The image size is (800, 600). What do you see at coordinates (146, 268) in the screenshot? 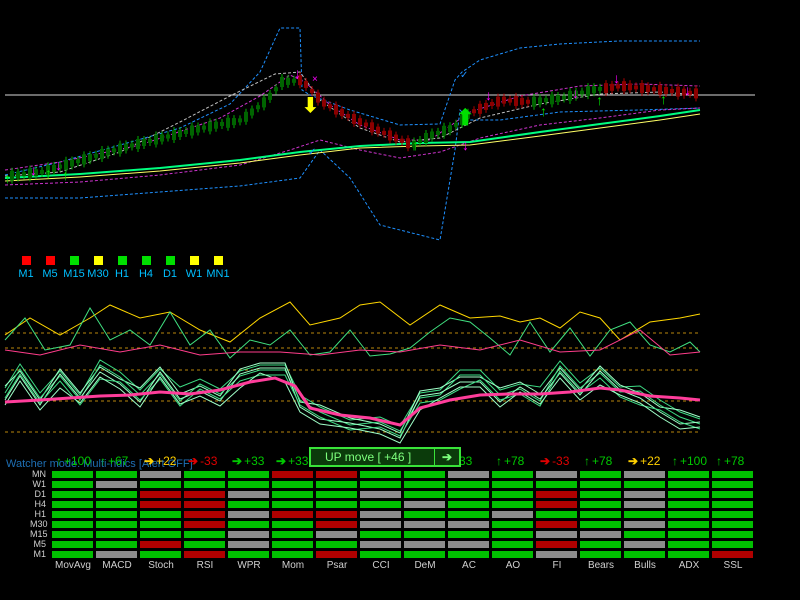
I see `timeframe-item: H4` at bounding box center [146, 268].